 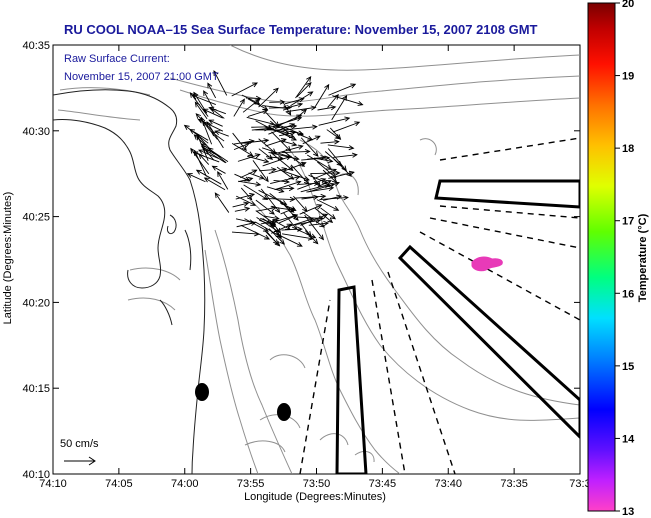 What do you see at coordinates (36, 303) in the screenshot?
I see `y-tick-label: 40:20` at bounding box center [36, 303].